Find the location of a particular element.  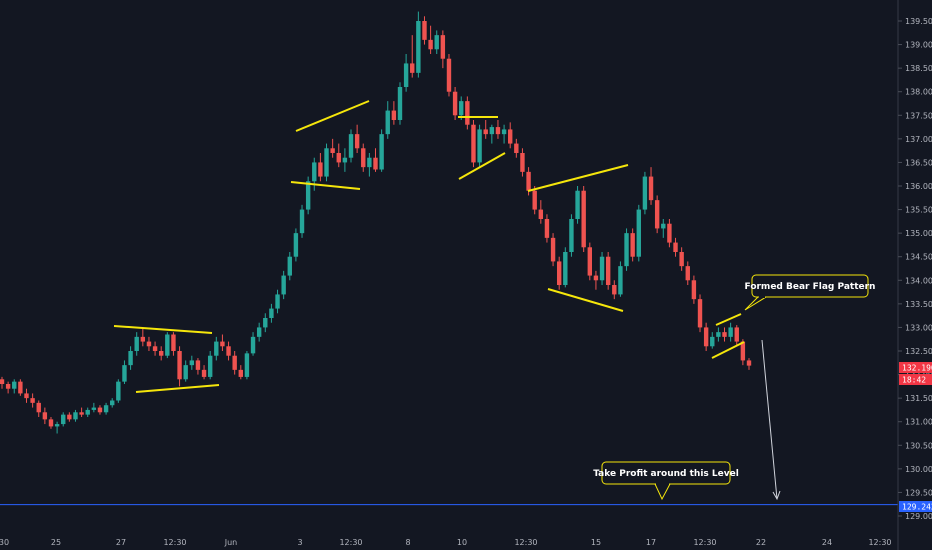

y-tick-label: 138.000 is located at coordinates (918, 92).